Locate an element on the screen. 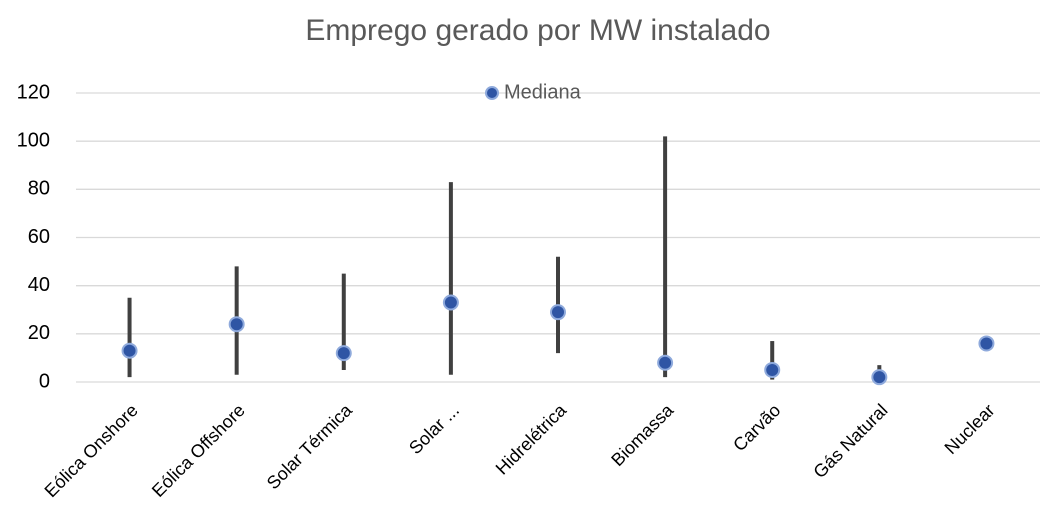  x-tick-label: Gás Natural is located at coordinates (850, 441).